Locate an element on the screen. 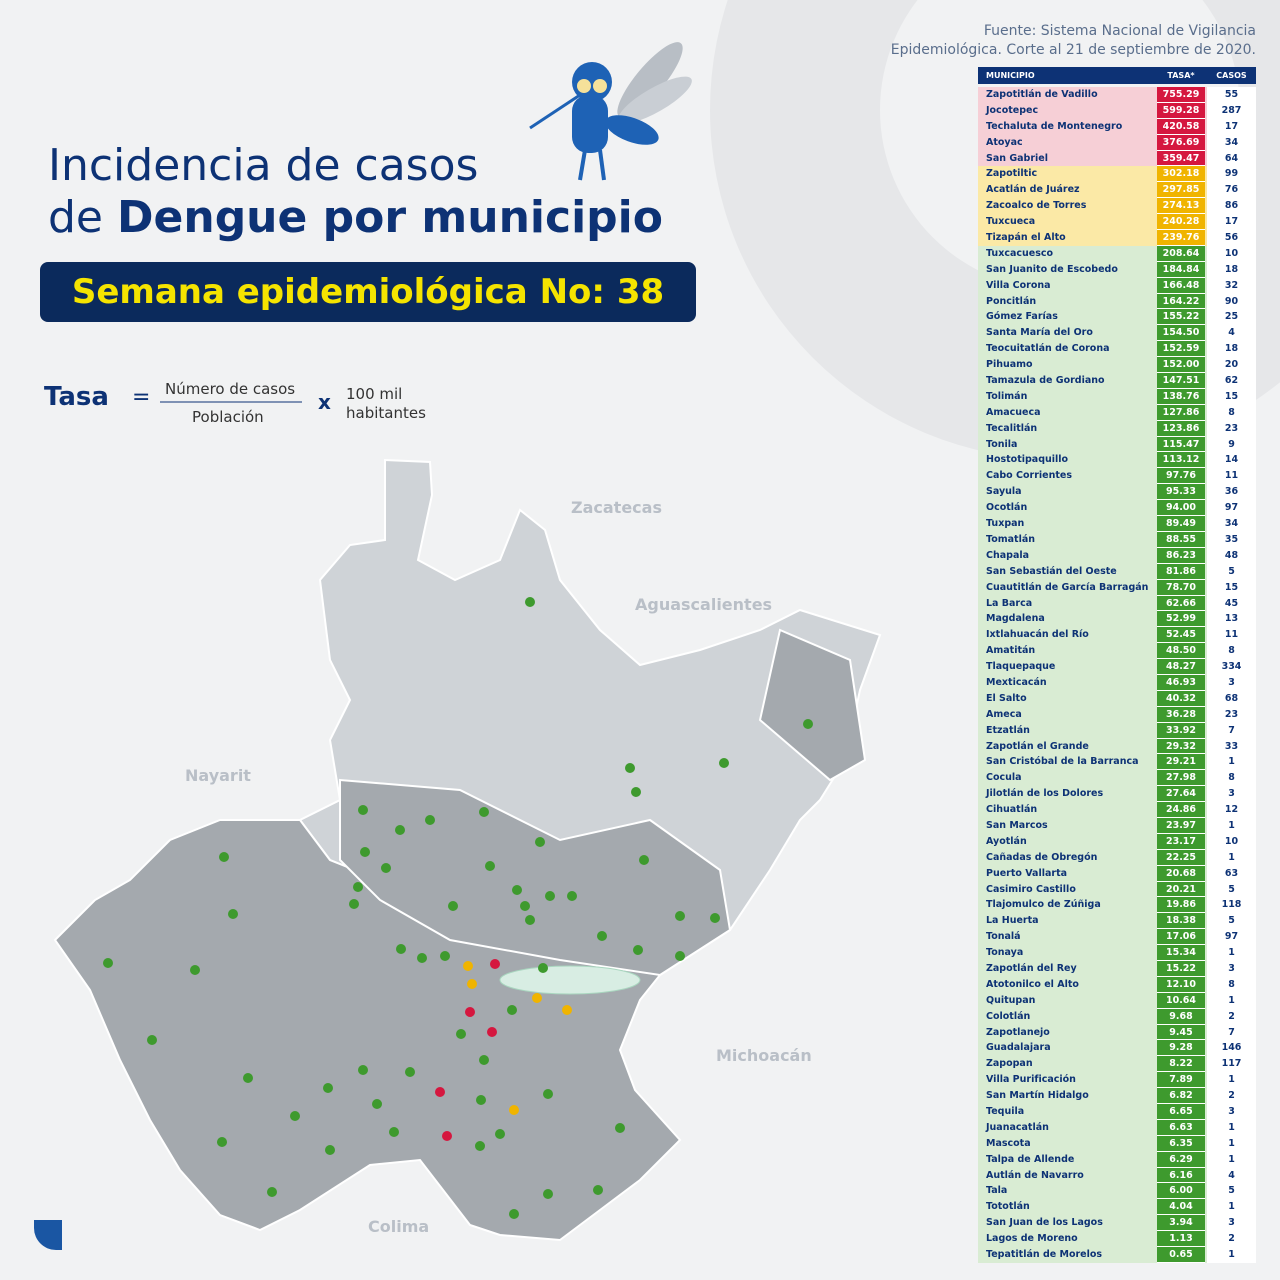 The height and width of the screenshot is (1280, 1280). municipio: Ixtlahuacán del Río is located at coordinates (1037, 635).